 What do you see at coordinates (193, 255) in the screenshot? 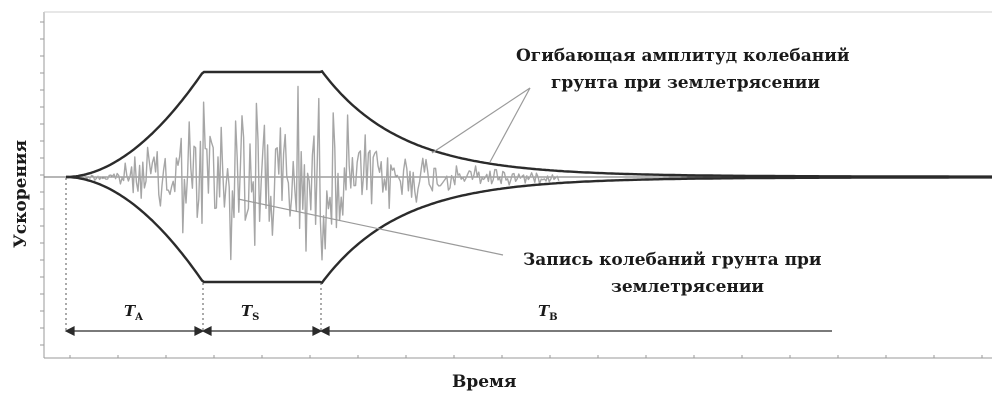
I see `phase-boundaries` at bounding box center [193, 255].